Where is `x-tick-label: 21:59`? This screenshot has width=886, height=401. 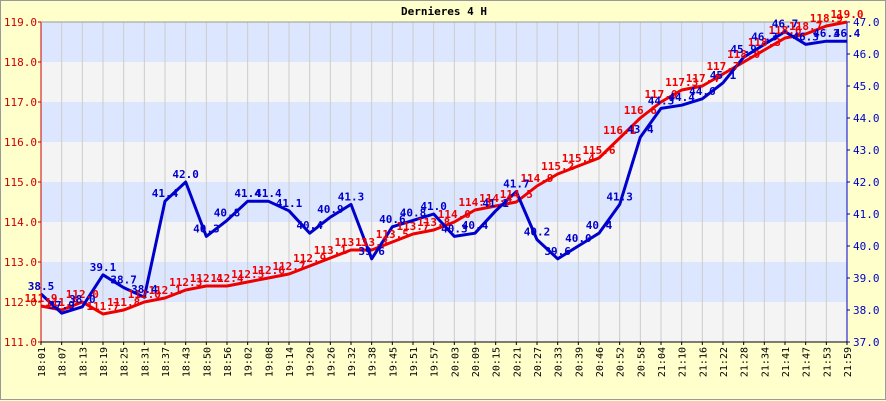
x-tick-label: 21:59 is located at coordinates (848, 362).